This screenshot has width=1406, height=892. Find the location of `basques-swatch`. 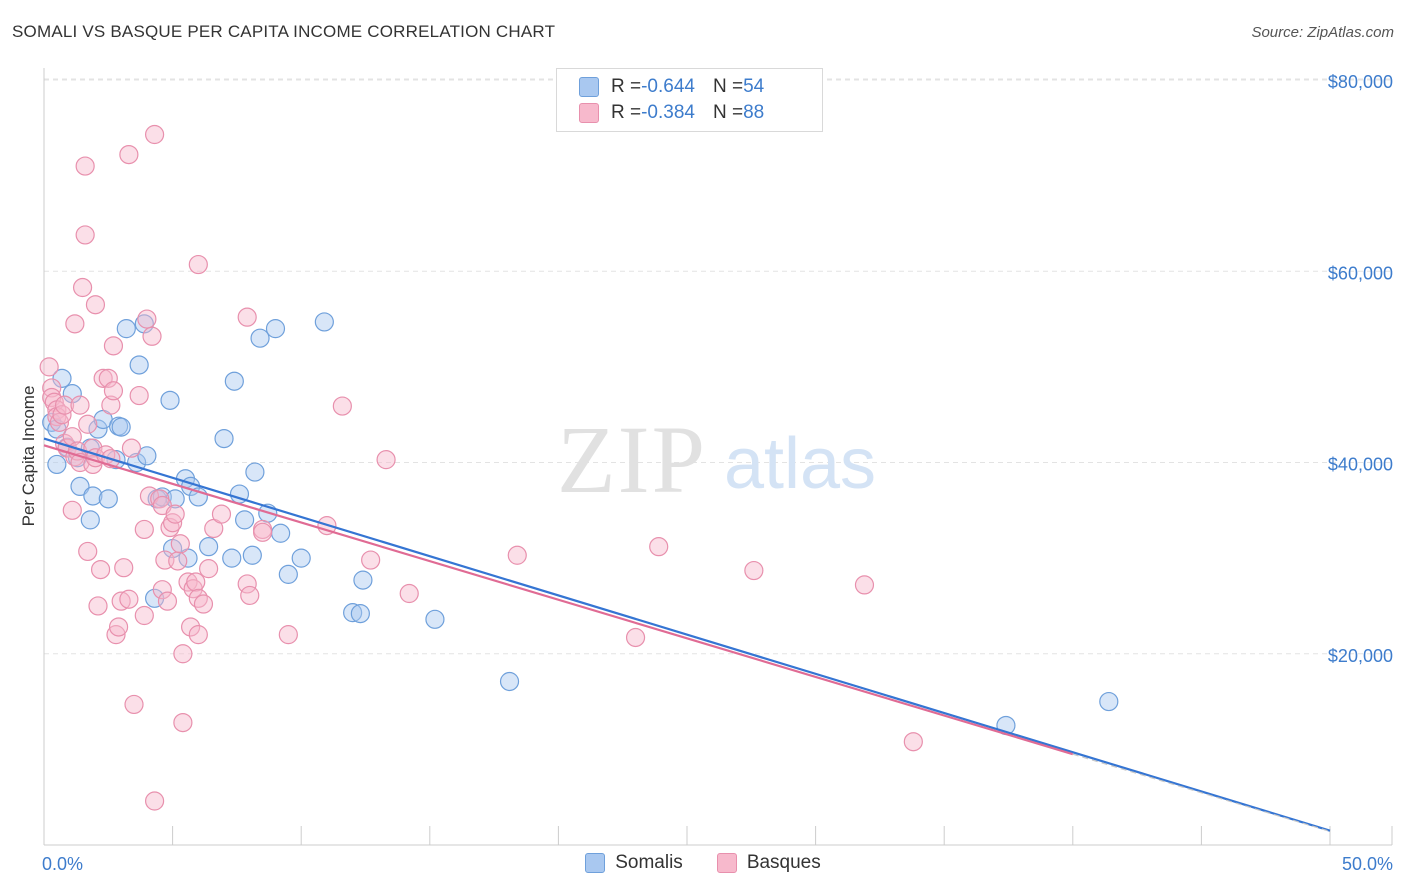

basques-swatch is located at coordinates (589, 113).